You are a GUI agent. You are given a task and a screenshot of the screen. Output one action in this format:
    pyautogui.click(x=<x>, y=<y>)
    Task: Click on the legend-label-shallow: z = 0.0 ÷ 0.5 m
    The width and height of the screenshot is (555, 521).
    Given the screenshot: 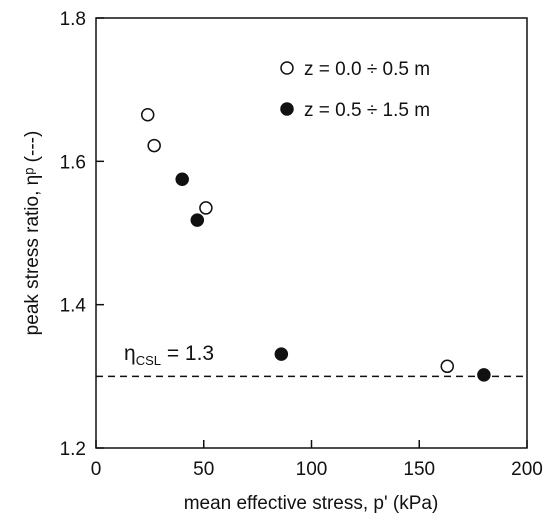 What is the action you would take?
    pyautogui.click(x=367, y=69)
    